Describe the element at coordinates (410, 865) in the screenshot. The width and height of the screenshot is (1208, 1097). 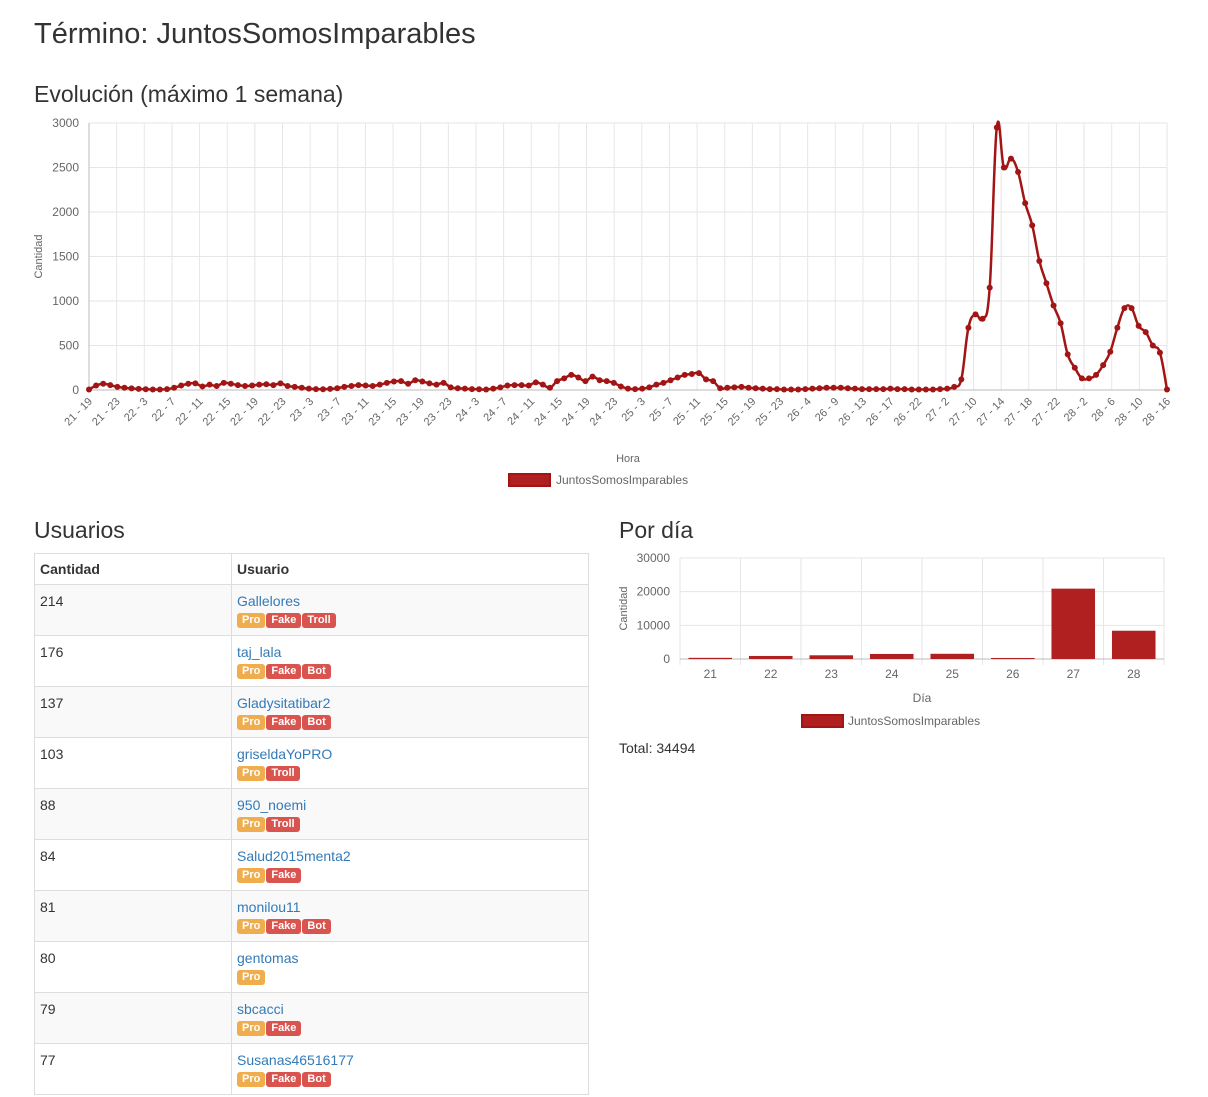
I see `user-cell: Salud2015menta2 Pro Fake` at that location.